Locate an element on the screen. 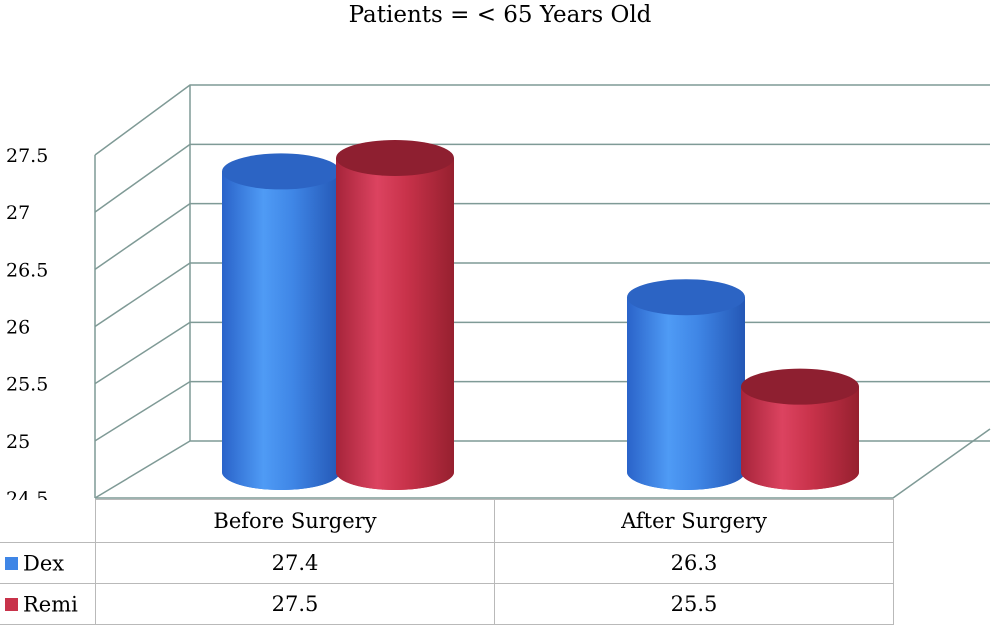  chart-title: Patients = < 65 Years Old is located at coordinates (500, 15).